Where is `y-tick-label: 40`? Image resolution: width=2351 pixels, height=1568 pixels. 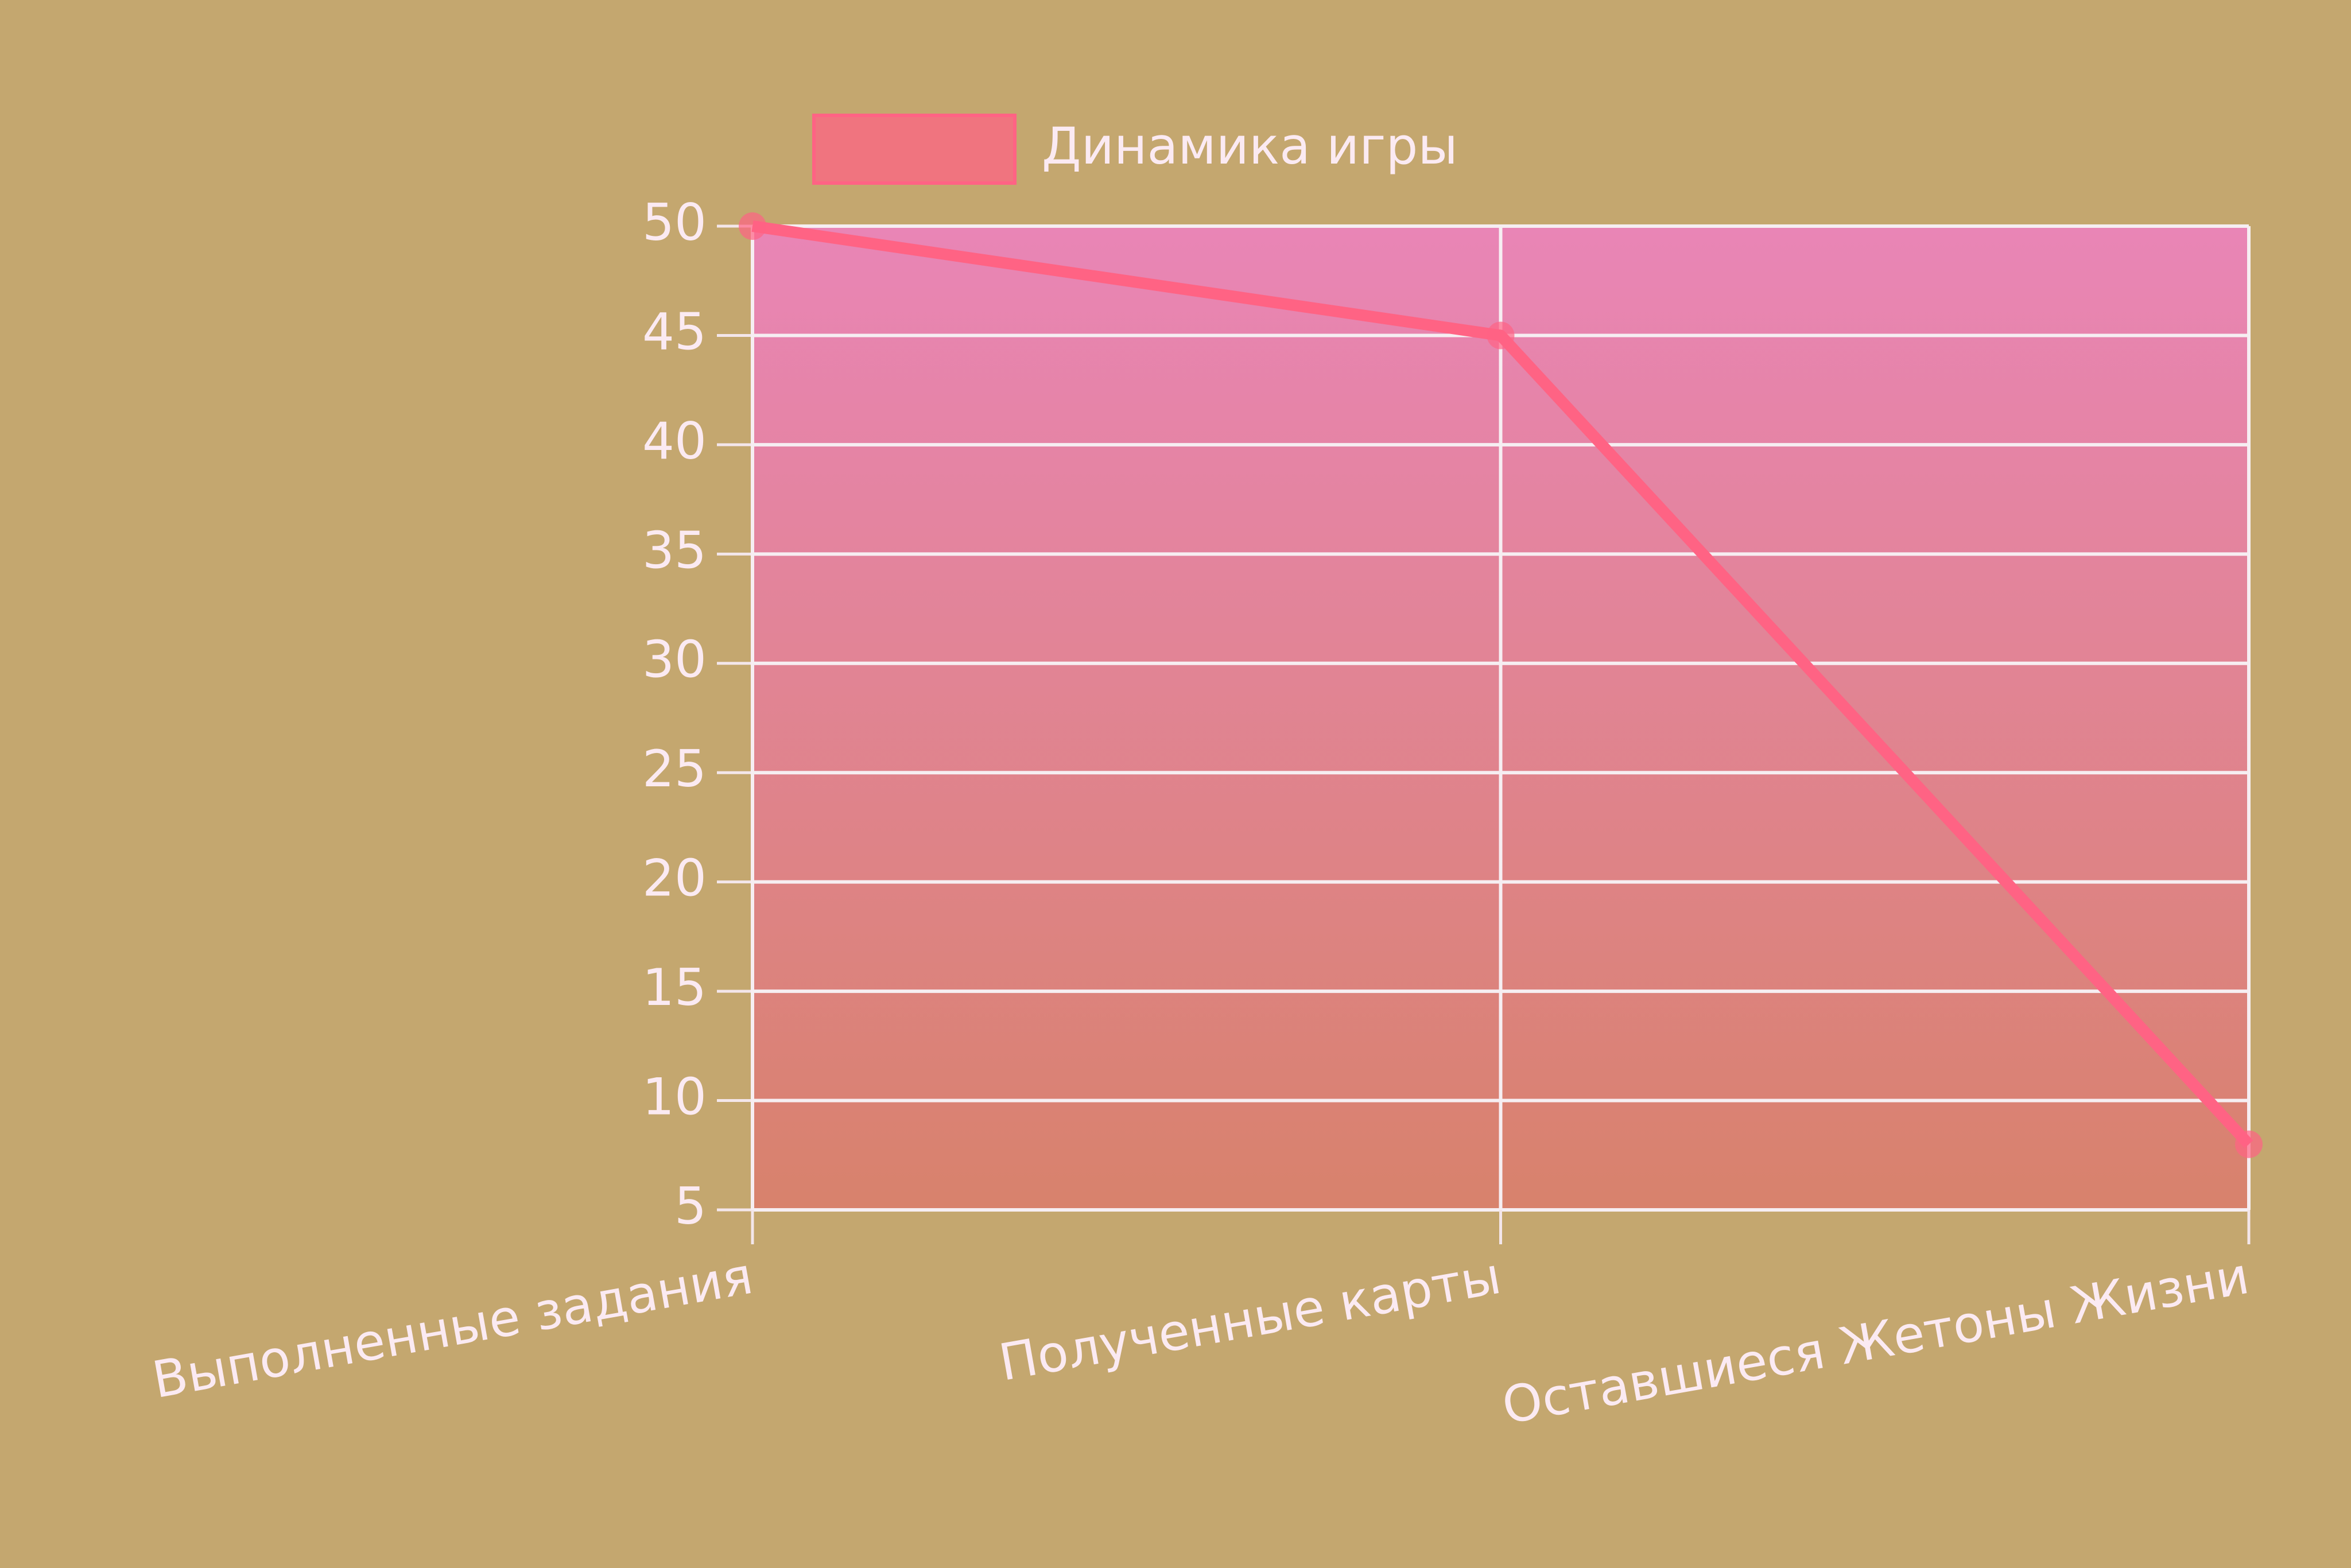
y-tick-label: 40 is located at coordinates (674, 441).